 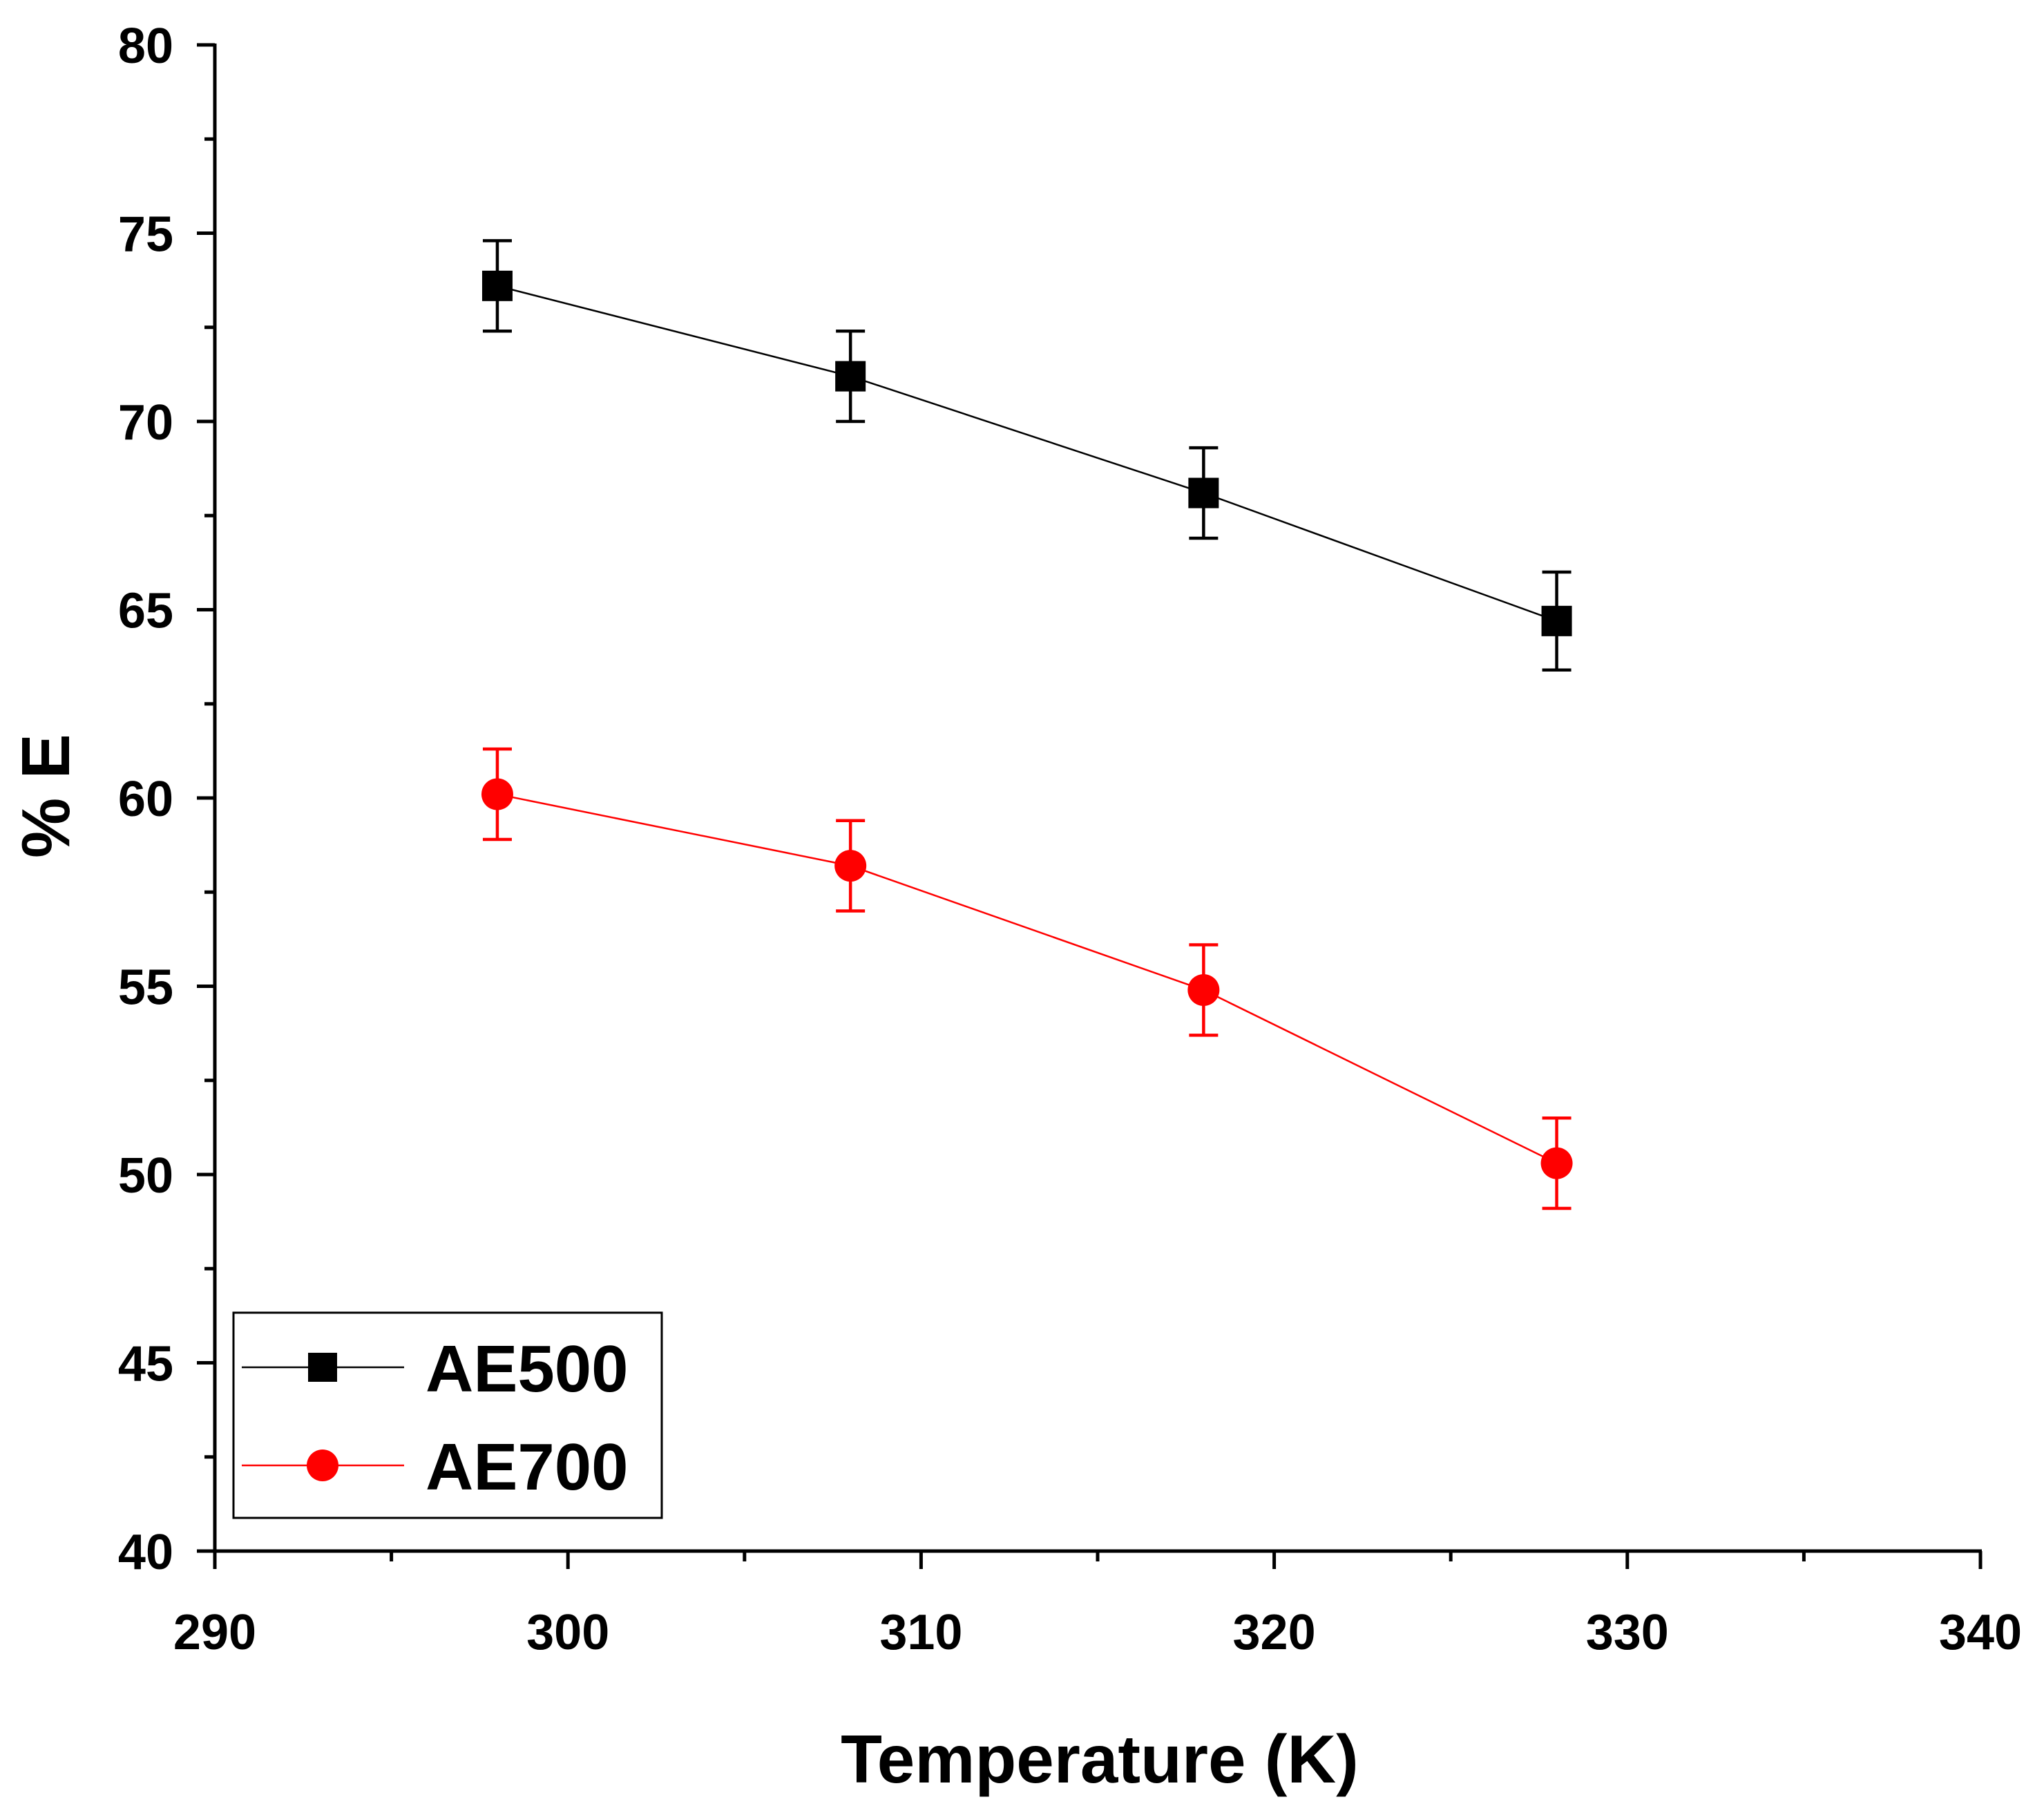 What do you see at coordinates (527, 1467) in the screenshot?
I see `legend-label-ae700: AE700` at bounding box center [527, 1467].